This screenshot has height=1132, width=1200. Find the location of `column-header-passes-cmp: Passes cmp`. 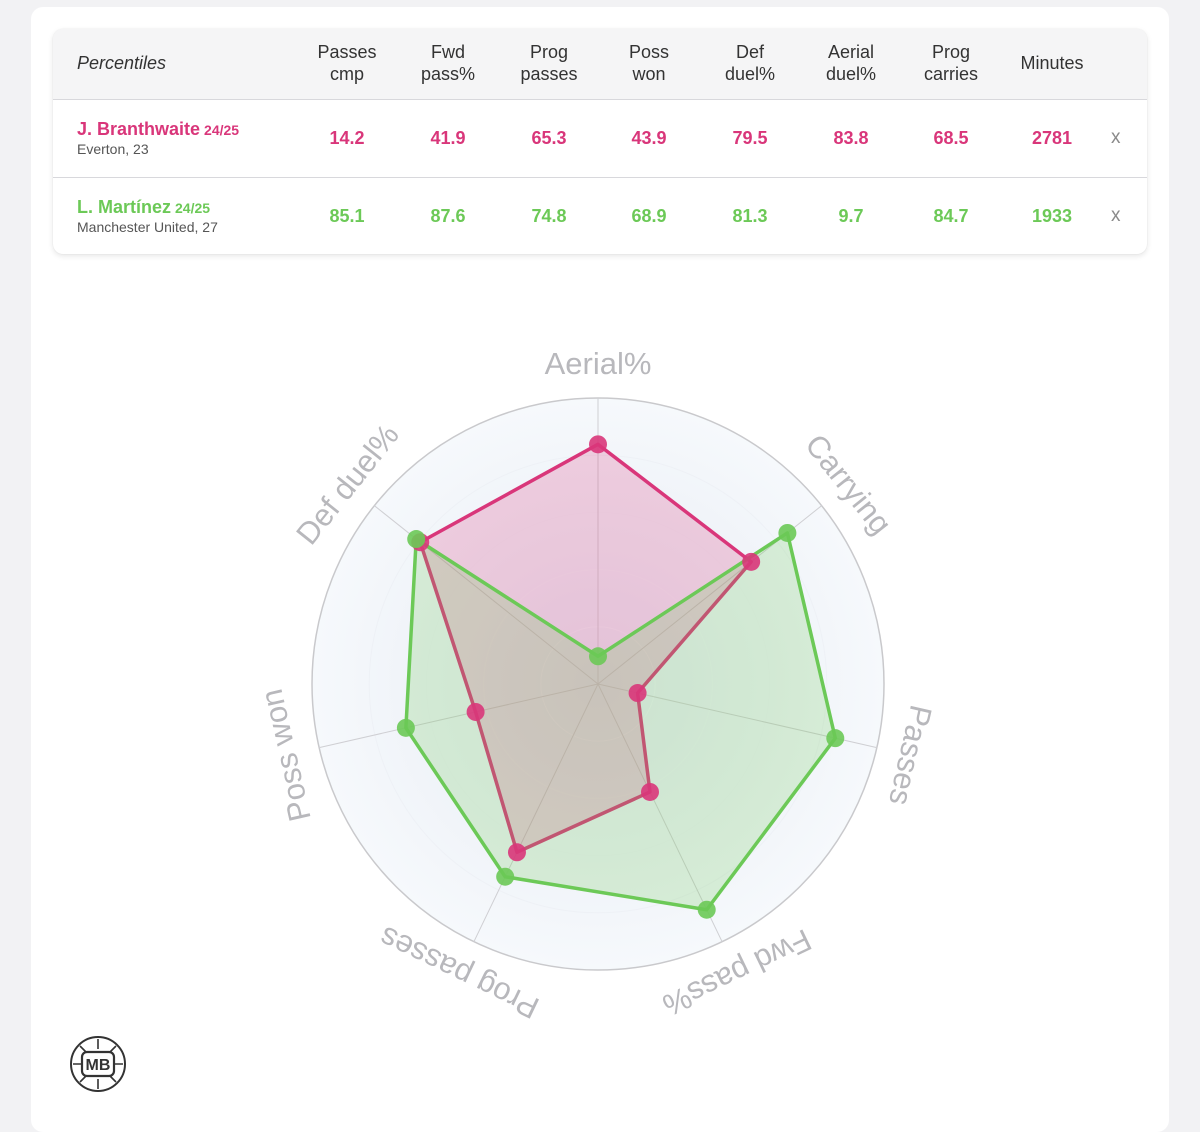

column-header-passes-cmp: Passes cmp is located at coordinates (347, 63).